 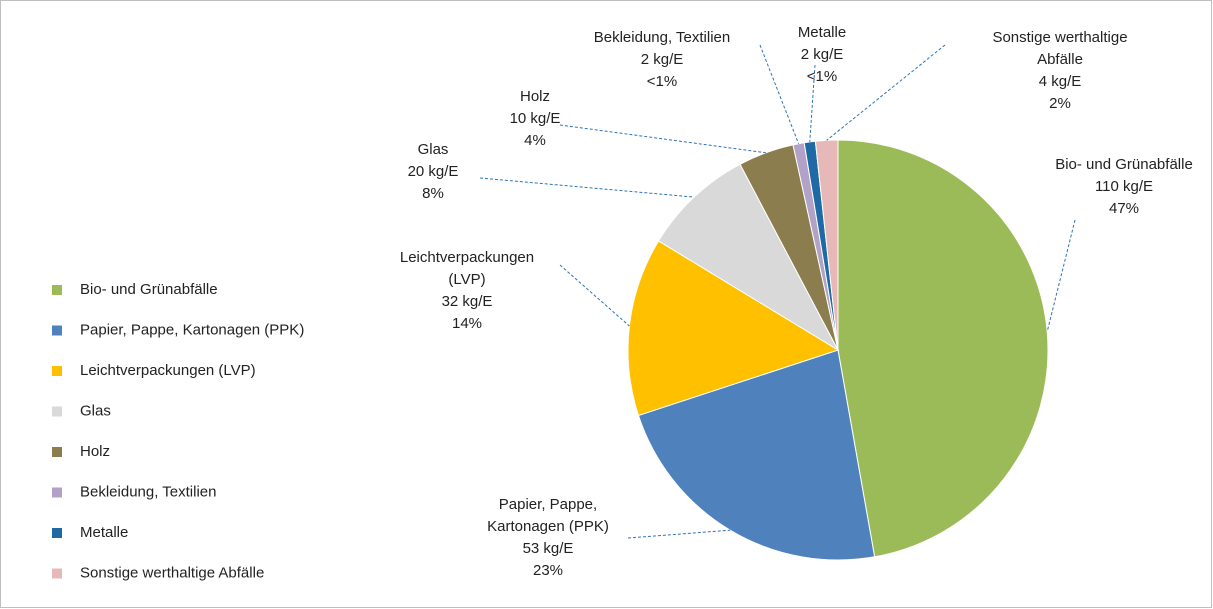 What do you see at coordinates (548, 548) in the screenshot?
I see `data-label-value: 53 kg/E` at bounding box center [548, 548].